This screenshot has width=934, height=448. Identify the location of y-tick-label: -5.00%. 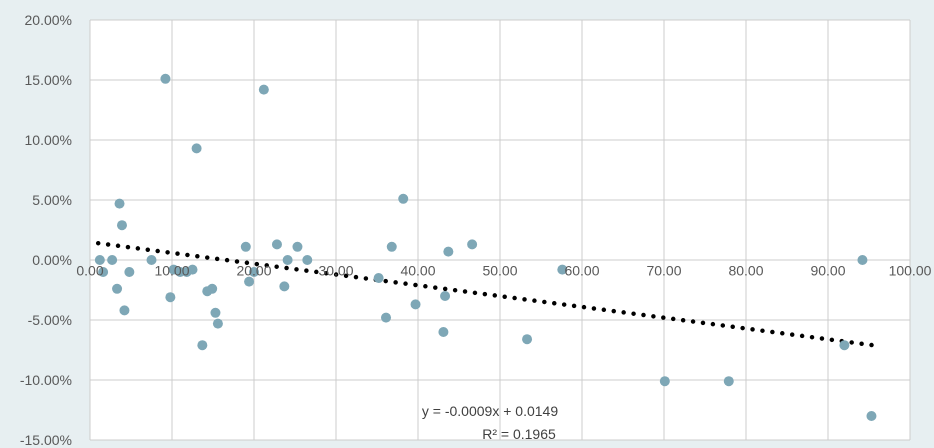
(50, 320).